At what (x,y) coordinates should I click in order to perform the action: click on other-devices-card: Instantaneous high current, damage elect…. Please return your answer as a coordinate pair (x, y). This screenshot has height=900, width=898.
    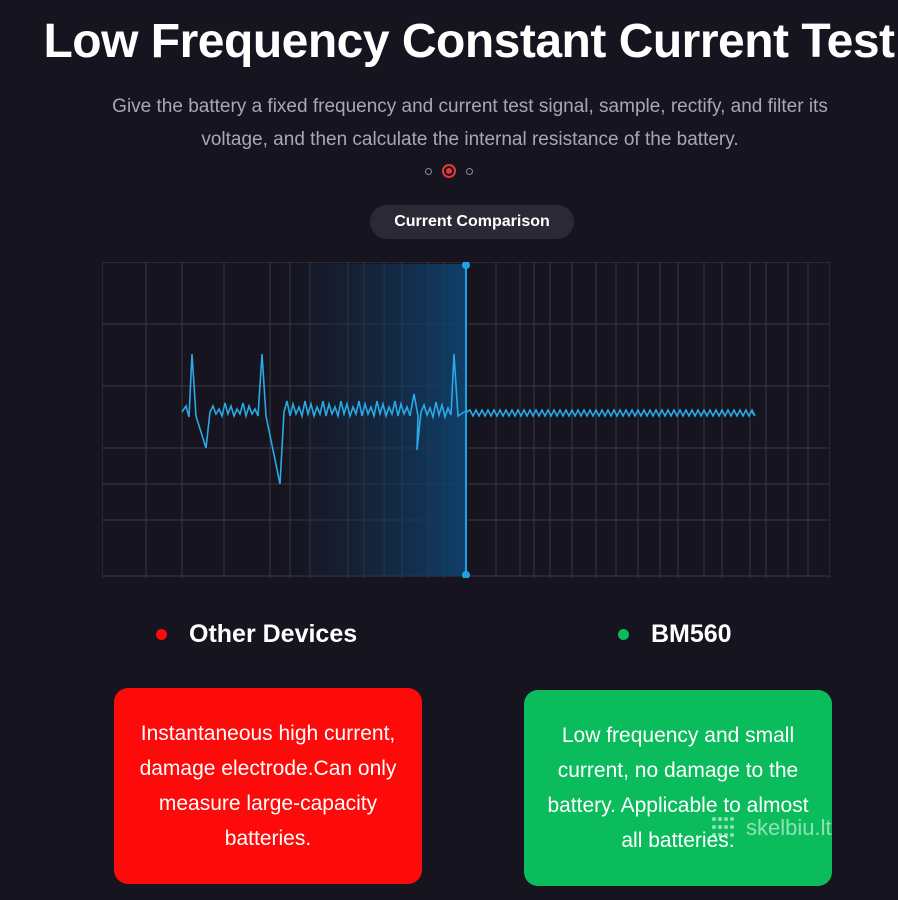
    Looking at the image, I should click on (268, 786).